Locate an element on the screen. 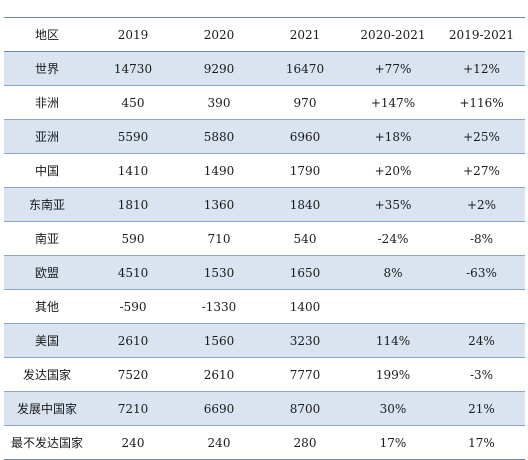 The width and height of the screenshot is (528, 460). cell-2019: 240 is located at coordinates (133, 442).